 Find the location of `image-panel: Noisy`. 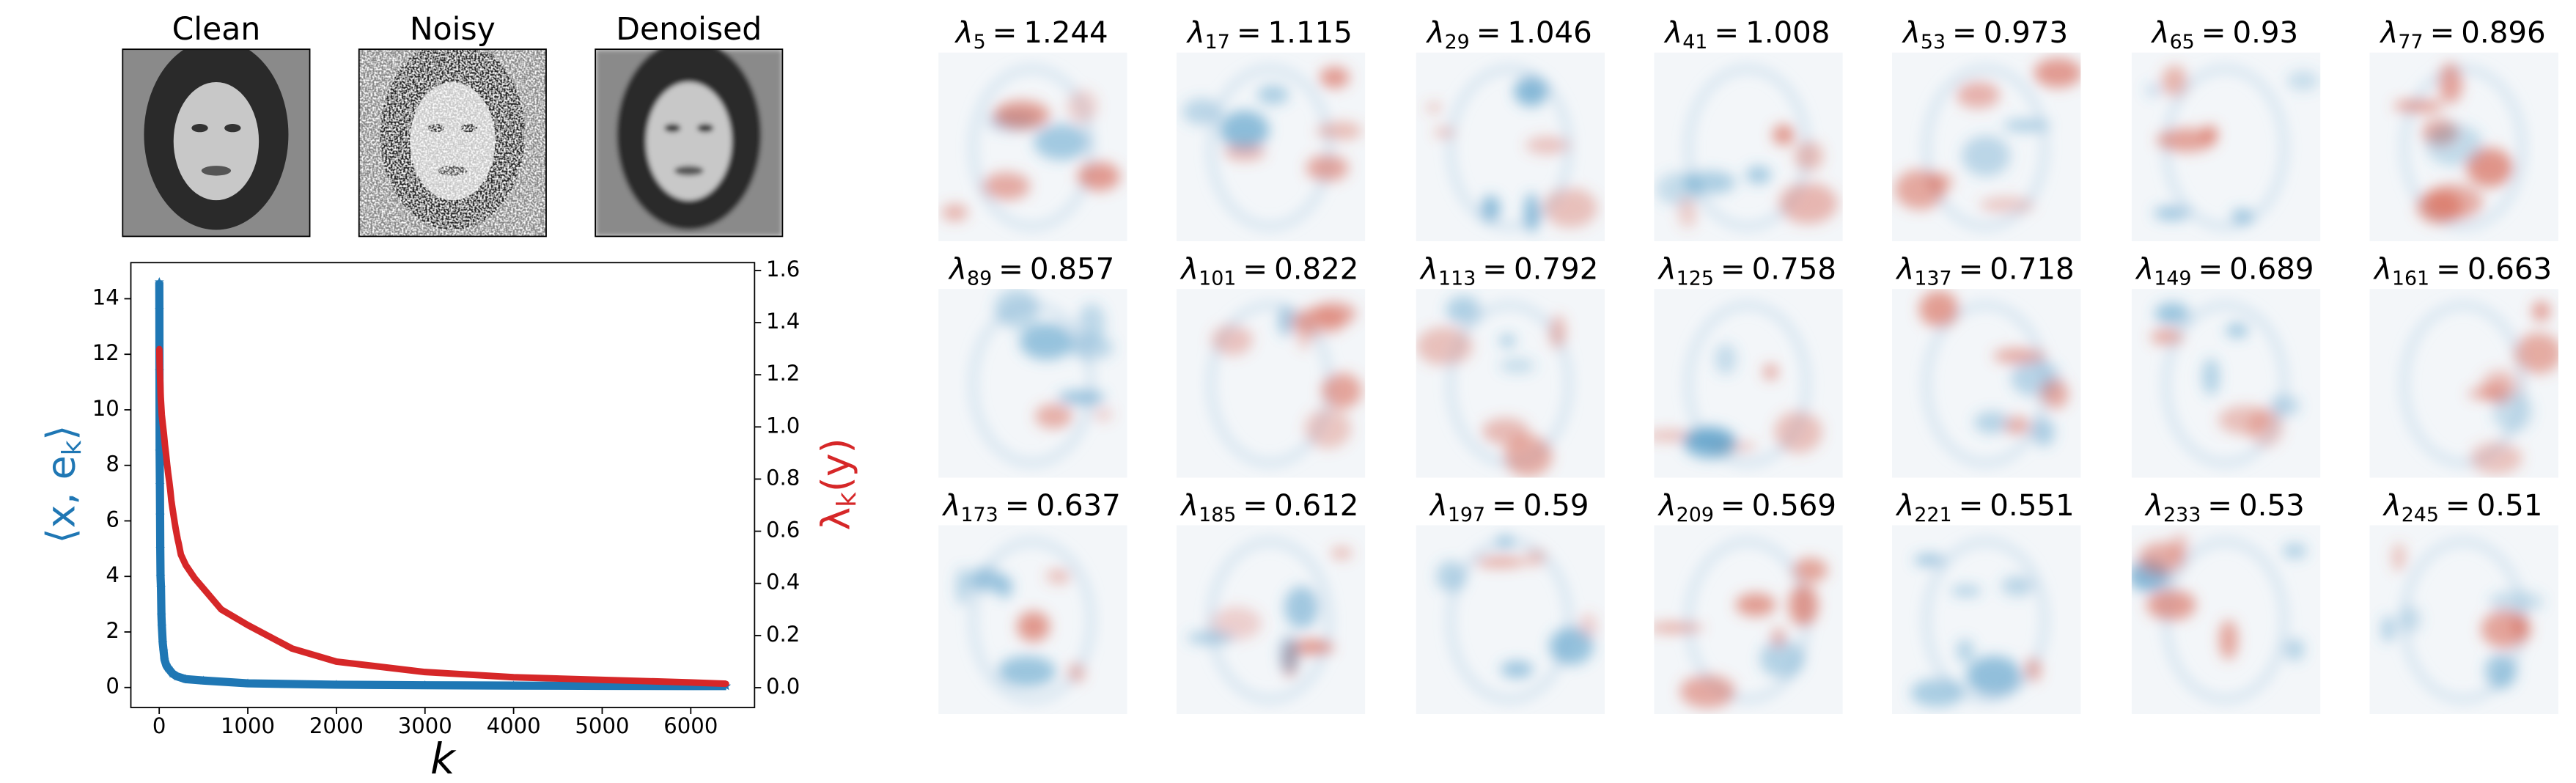

image-panel: Noisy is located at coordinates (452, 125).